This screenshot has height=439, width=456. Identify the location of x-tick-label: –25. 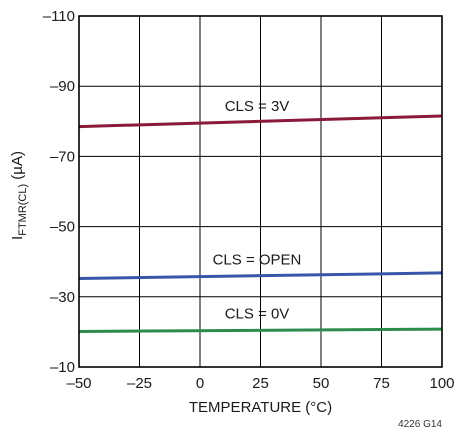
(139, 383).